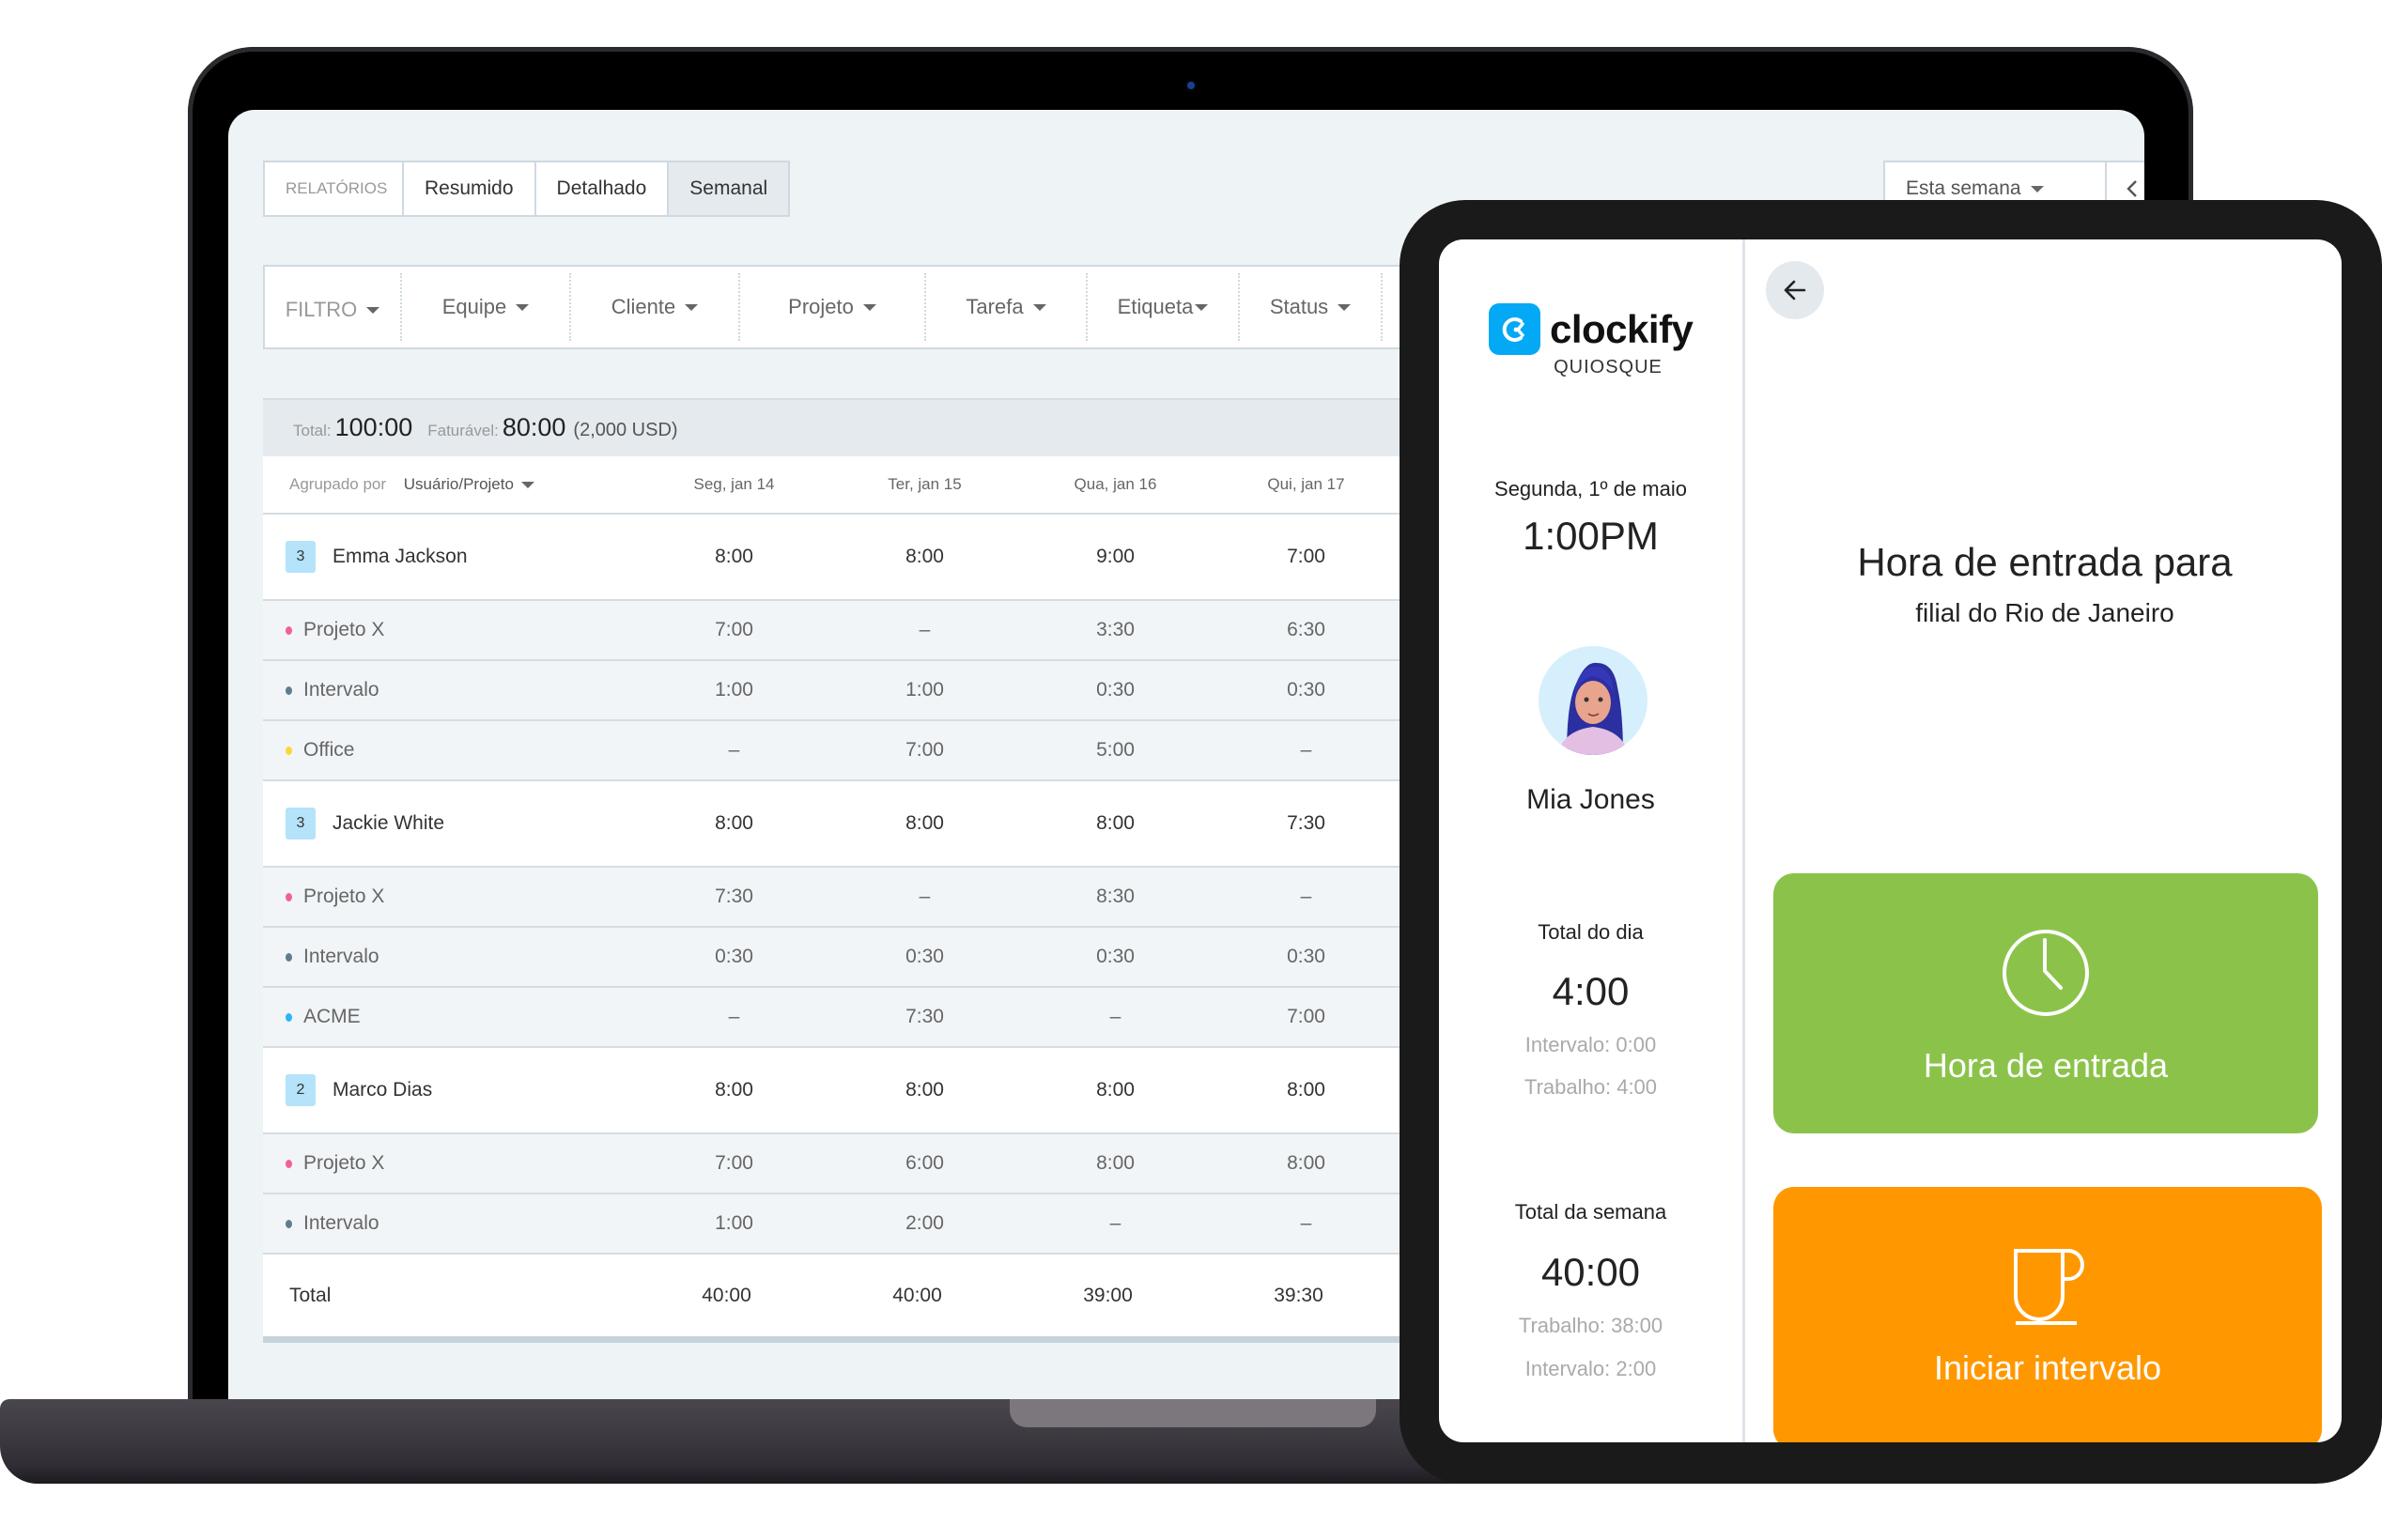 Image resolution: width=2382 pixels, height=1540 pixels. Describe the element at coordinates (1164, 307) in the screenshot. I see `filter-etiqueta: Etiqueta` at that location.